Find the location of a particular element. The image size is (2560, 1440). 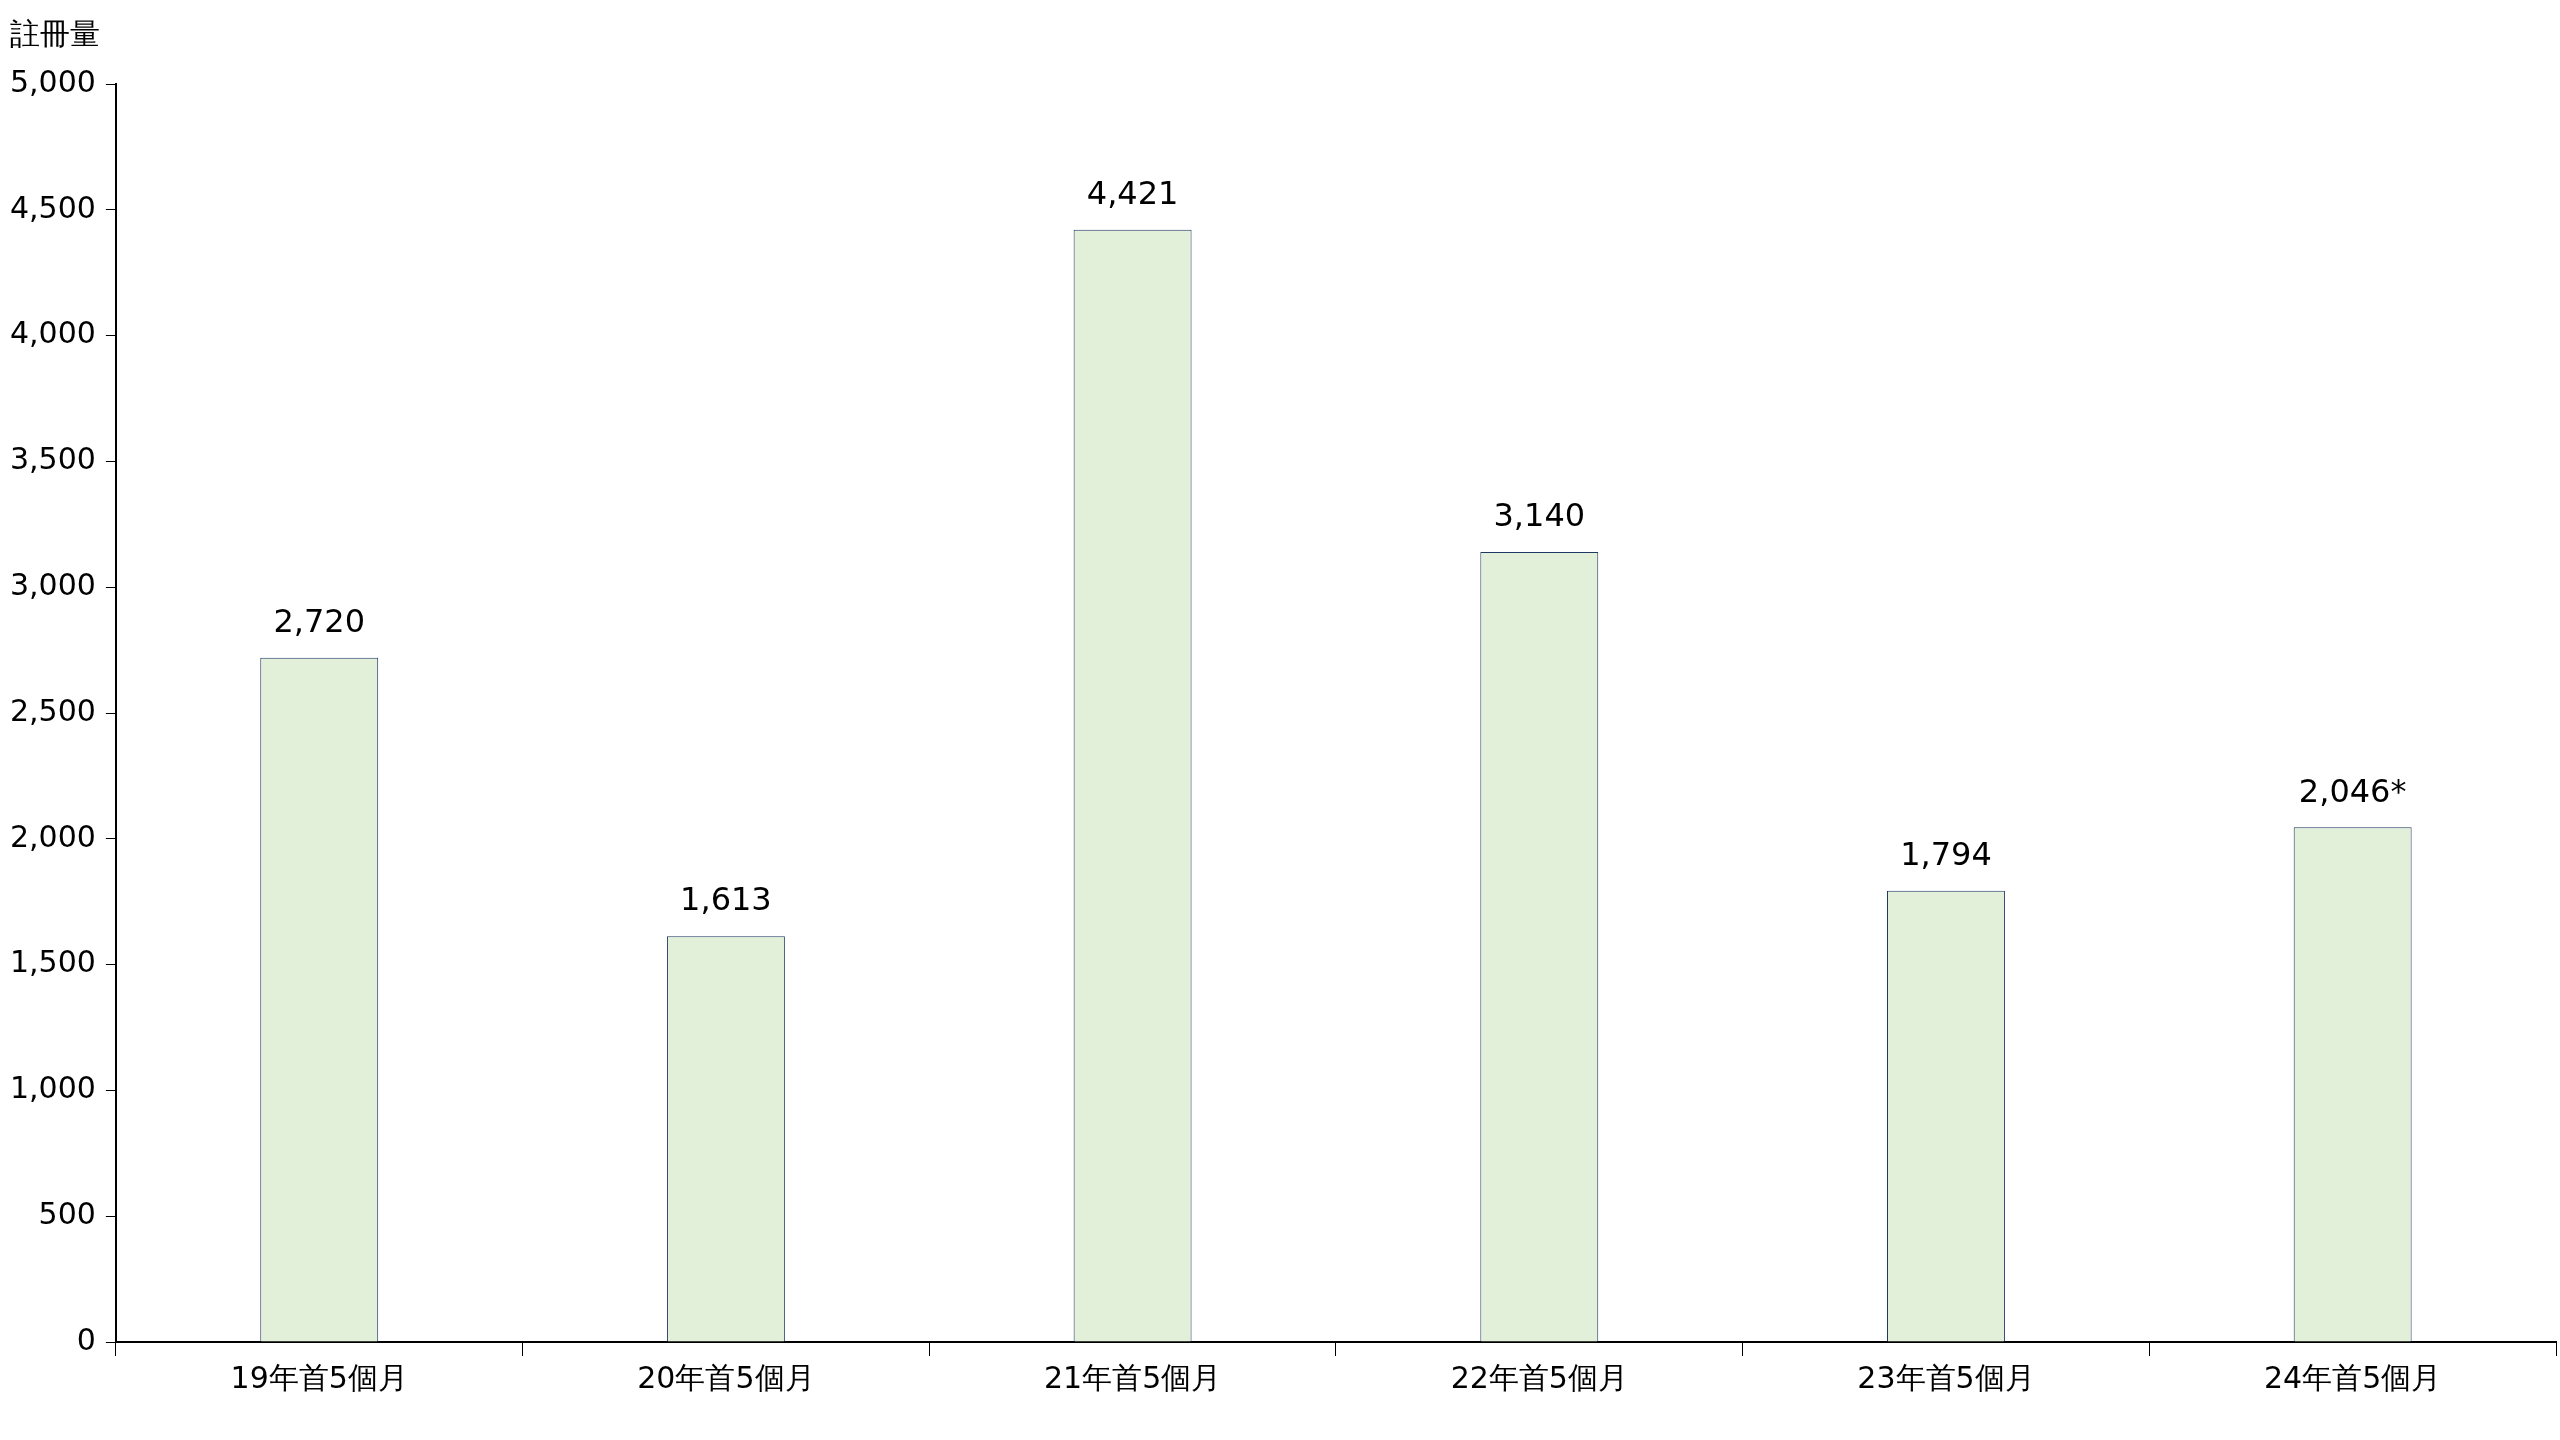

y-tick-label: 0 is located at coordinates (86, 1339).